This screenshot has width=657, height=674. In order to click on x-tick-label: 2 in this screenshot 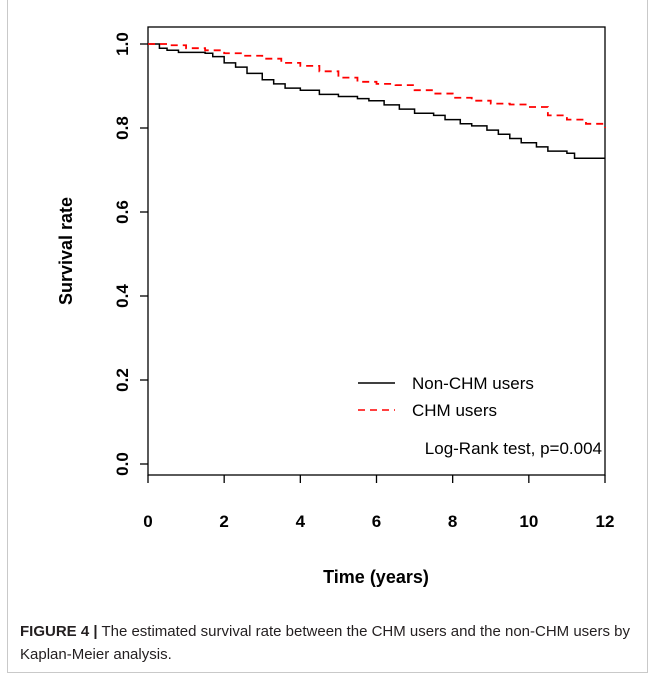, I will do `click(223, 521)`.